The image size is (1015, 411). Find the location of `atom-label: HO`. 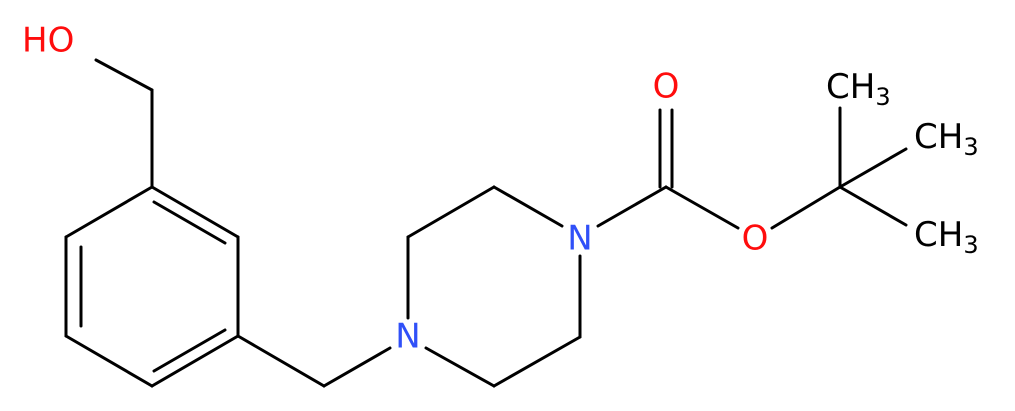

atom-label: HO is located at coordinates (48, 41).